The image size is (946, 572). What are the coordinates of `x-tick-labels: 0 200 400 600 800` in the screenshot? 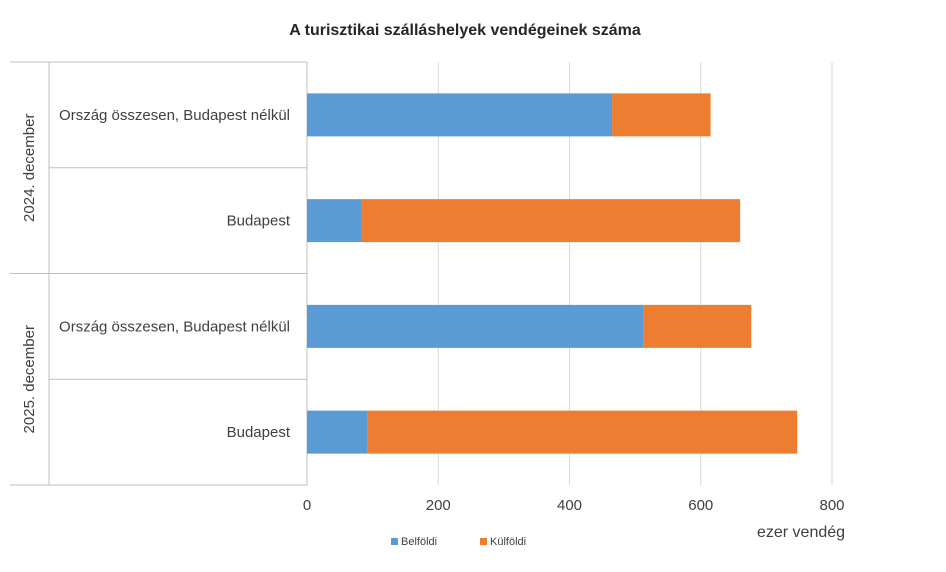 It's located at (574, 505).